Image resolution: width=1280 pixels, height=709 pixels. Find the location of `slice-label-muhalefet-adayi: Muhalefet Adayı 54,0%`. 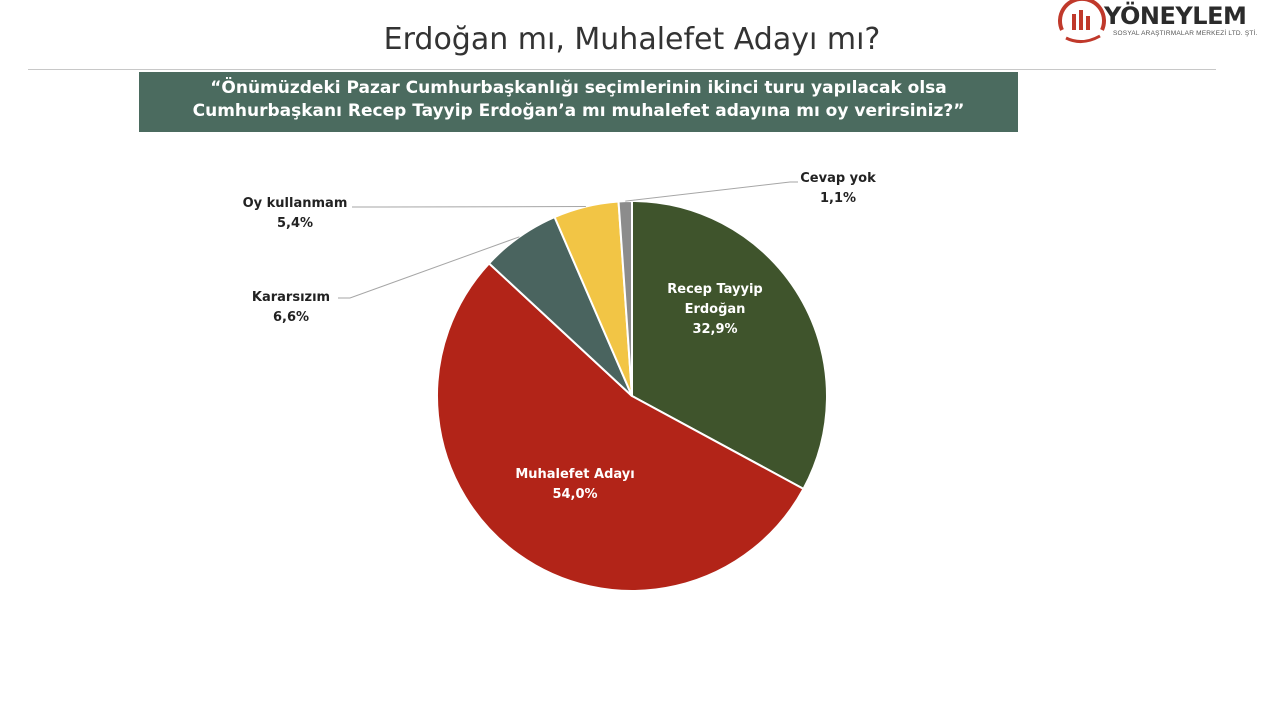

slice-label-muhalefet-adayi: Muhalefet Adayı 54,0% is located at coordinates (574, 484).